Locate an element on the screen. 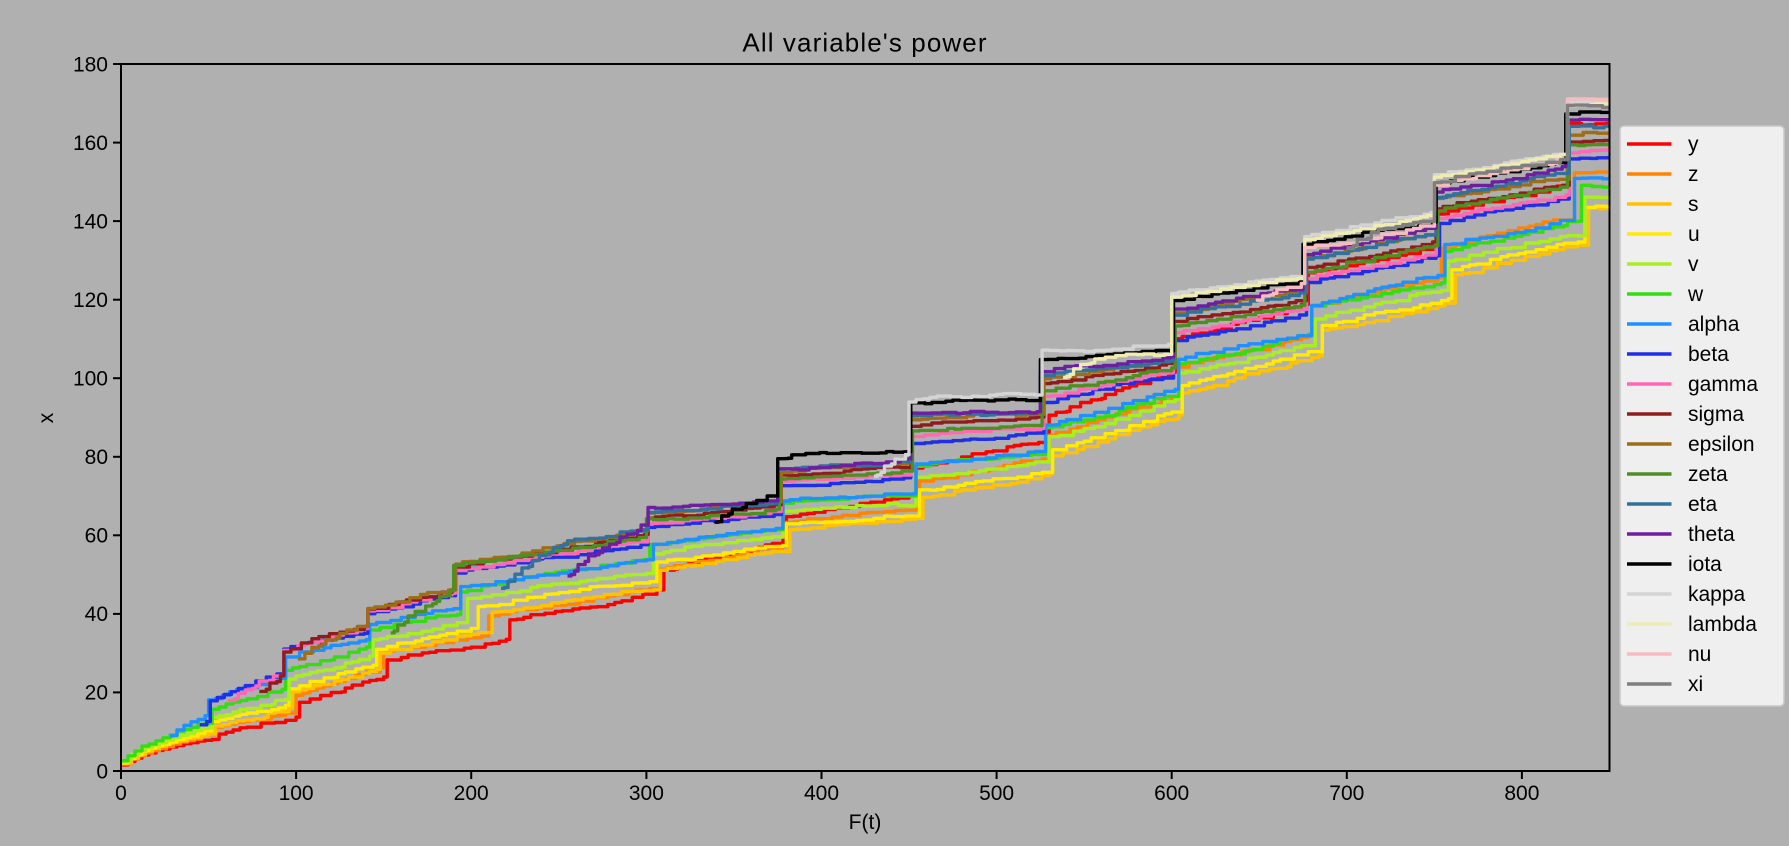 The image size is (1789, 846). svg-text: iota is located at coordinates (1705, 564).